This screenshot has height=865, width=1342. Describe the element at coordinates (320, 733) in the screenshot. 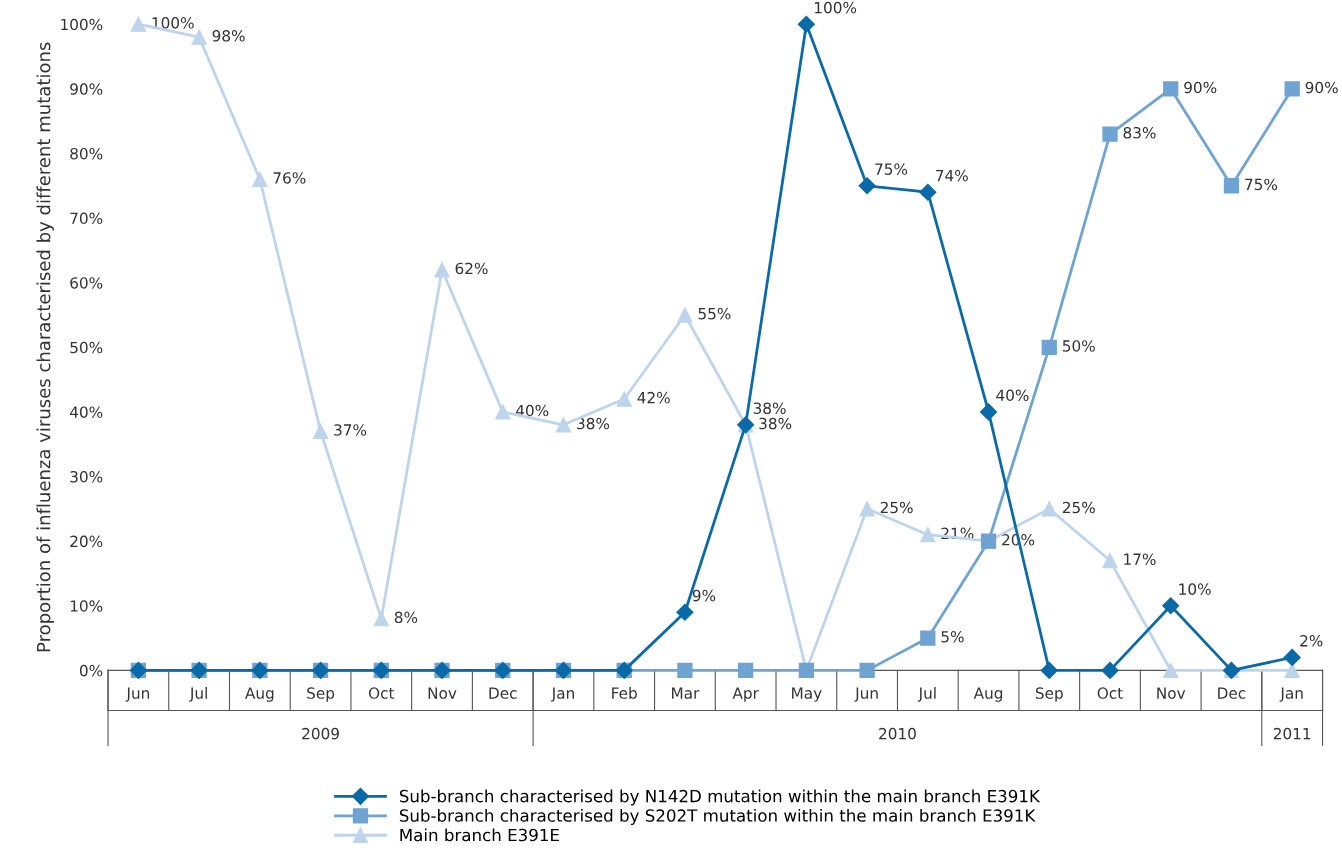

I see `text: 2009` at that location.